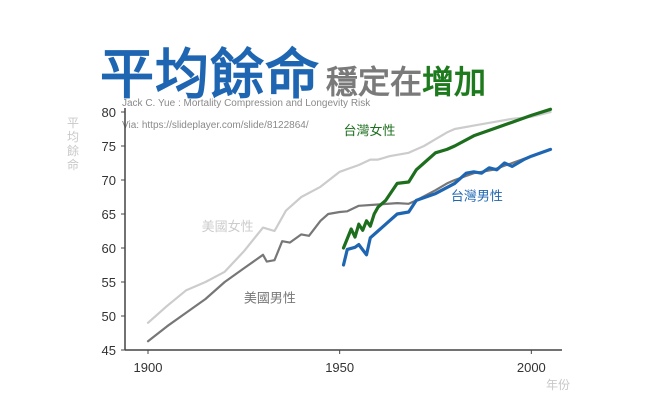 This screenshot has height=416, width=650. What do you see at coordinates (109, 112) in the screenshot?
I see `y-tick-label: 80` at bounding box center [109, 112].